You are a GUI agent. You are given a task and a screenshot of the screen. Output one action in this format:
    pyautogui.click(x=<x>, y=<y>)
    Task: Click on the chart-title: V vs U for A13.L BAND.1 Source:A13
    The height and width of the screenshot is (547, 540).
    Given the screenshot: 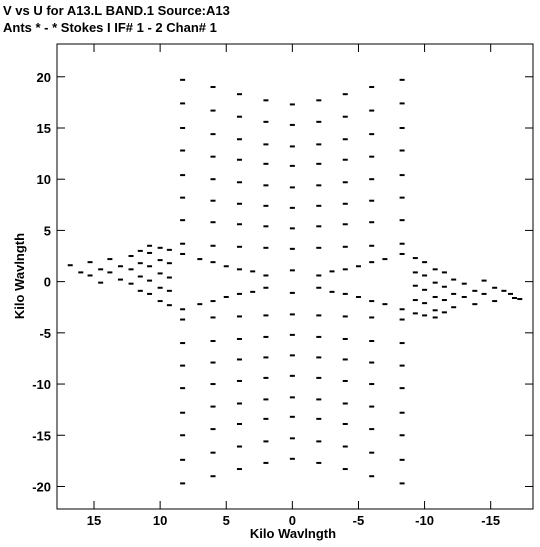 What is the action you would take?
    pyautogui.click(x=116, y=10)
    